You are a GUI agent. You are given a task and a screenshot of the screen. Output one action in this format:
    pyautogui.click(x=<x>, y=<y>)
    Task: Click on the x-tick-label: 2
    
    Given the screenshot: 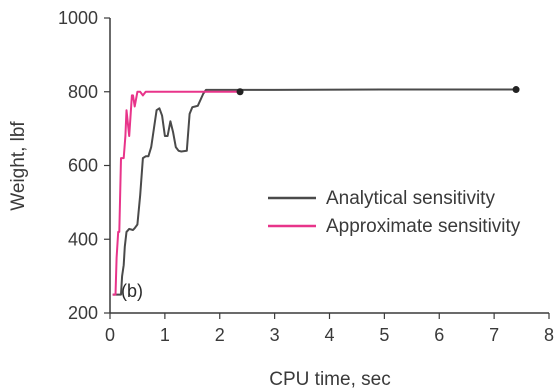 What is the action you would take?
    pyautogui.click(x=220, y=335)
    